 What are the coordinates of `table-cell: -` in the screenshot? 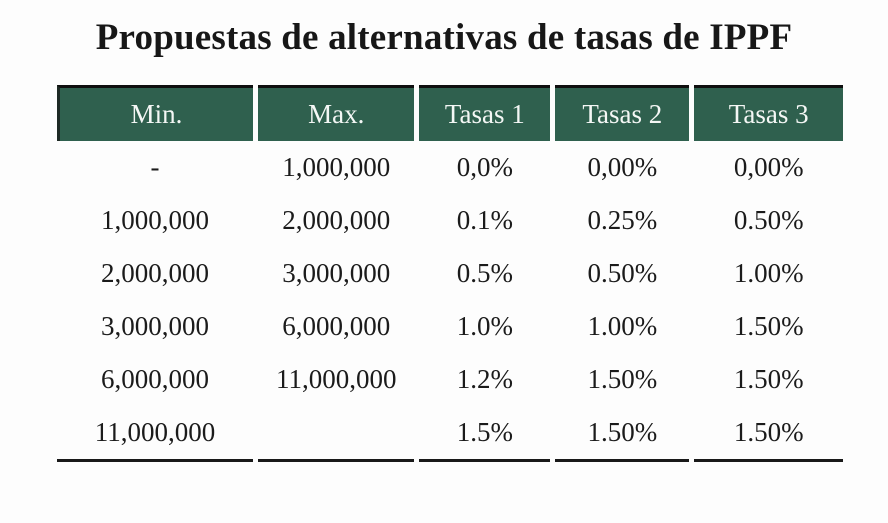 It's located at (155, 167).